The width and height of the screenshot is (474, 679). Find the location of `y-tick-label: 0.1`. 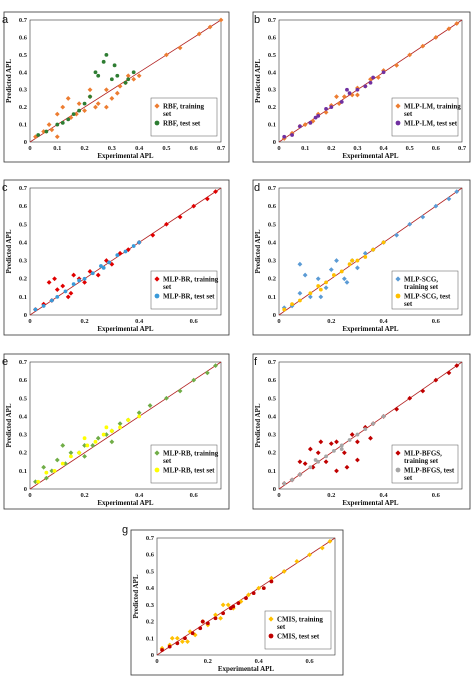

y-tick-label: 0.1 is located at coordinates (23, 297).